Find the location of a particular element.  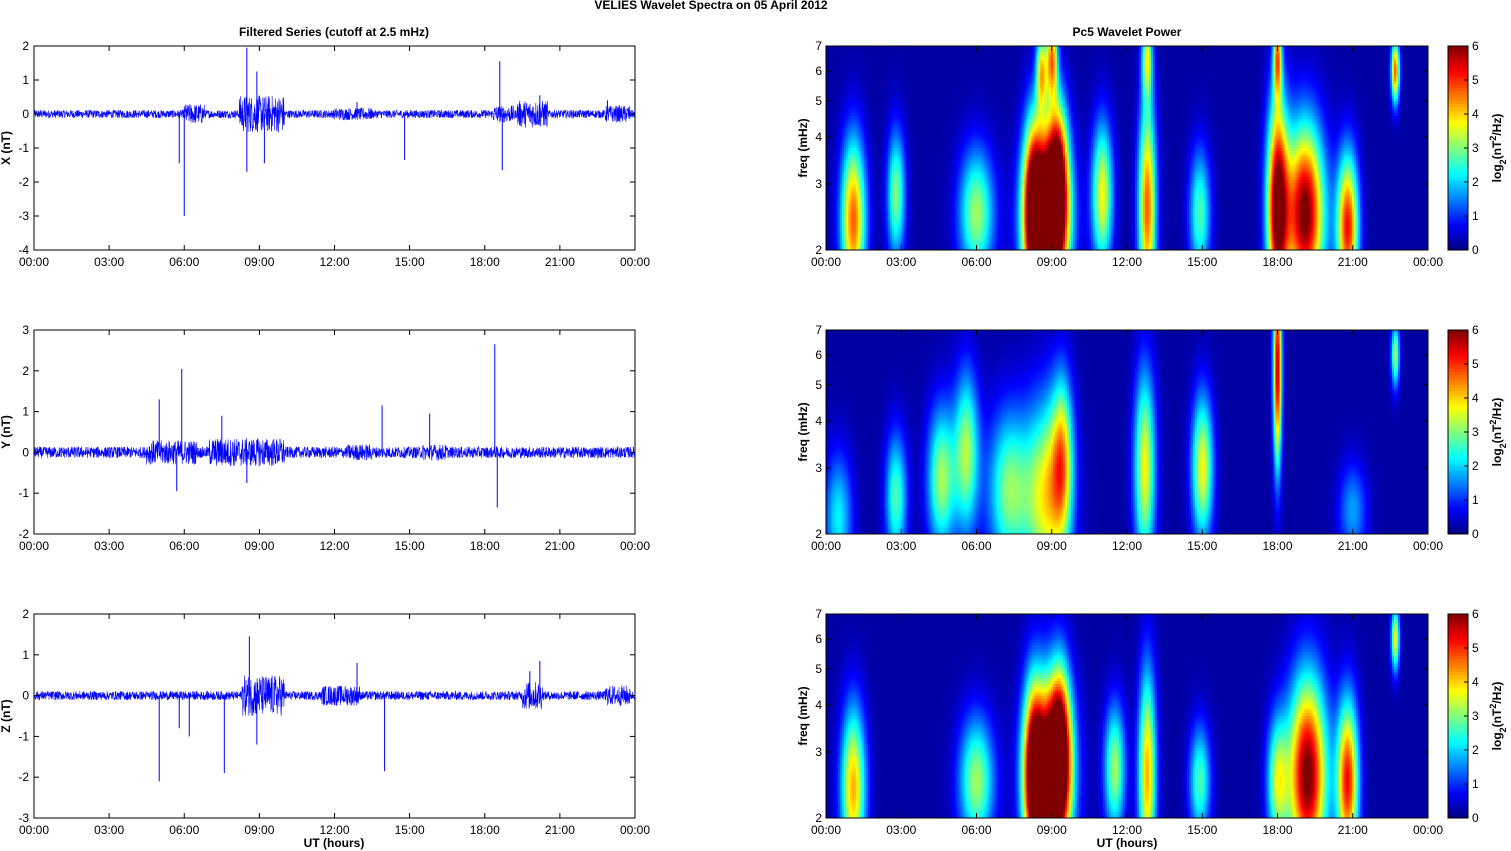

figure-title: VELIES Wavelet Spectra on 05 April 2012 is located at coordinates (711, 6).